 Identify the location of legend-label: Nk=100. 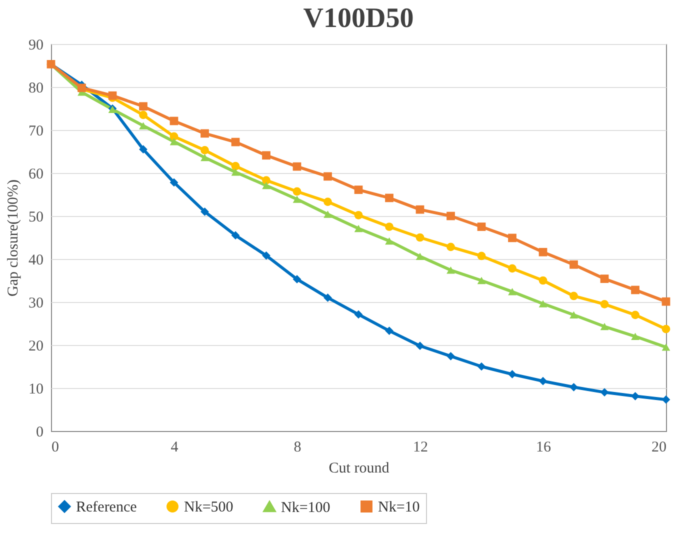
(305, 508).